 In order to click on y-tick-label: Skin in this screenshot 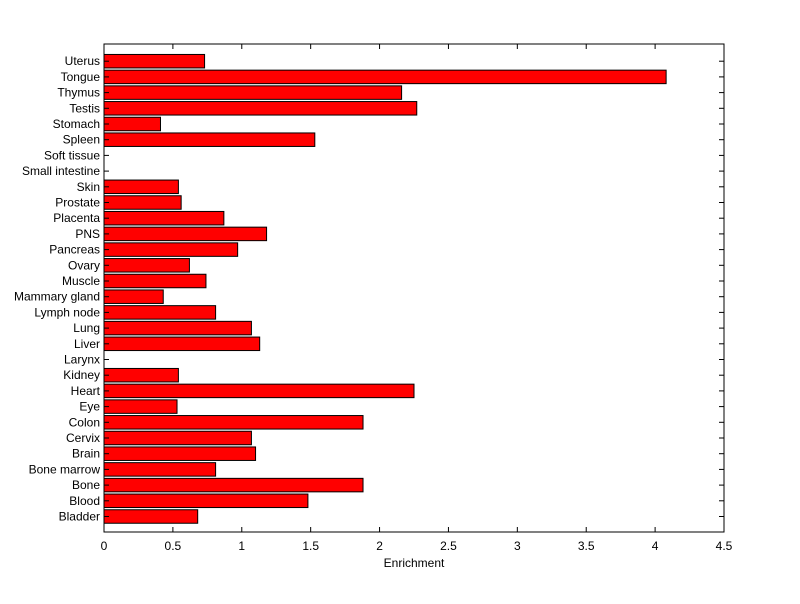, I will do `click(88, 187)`.